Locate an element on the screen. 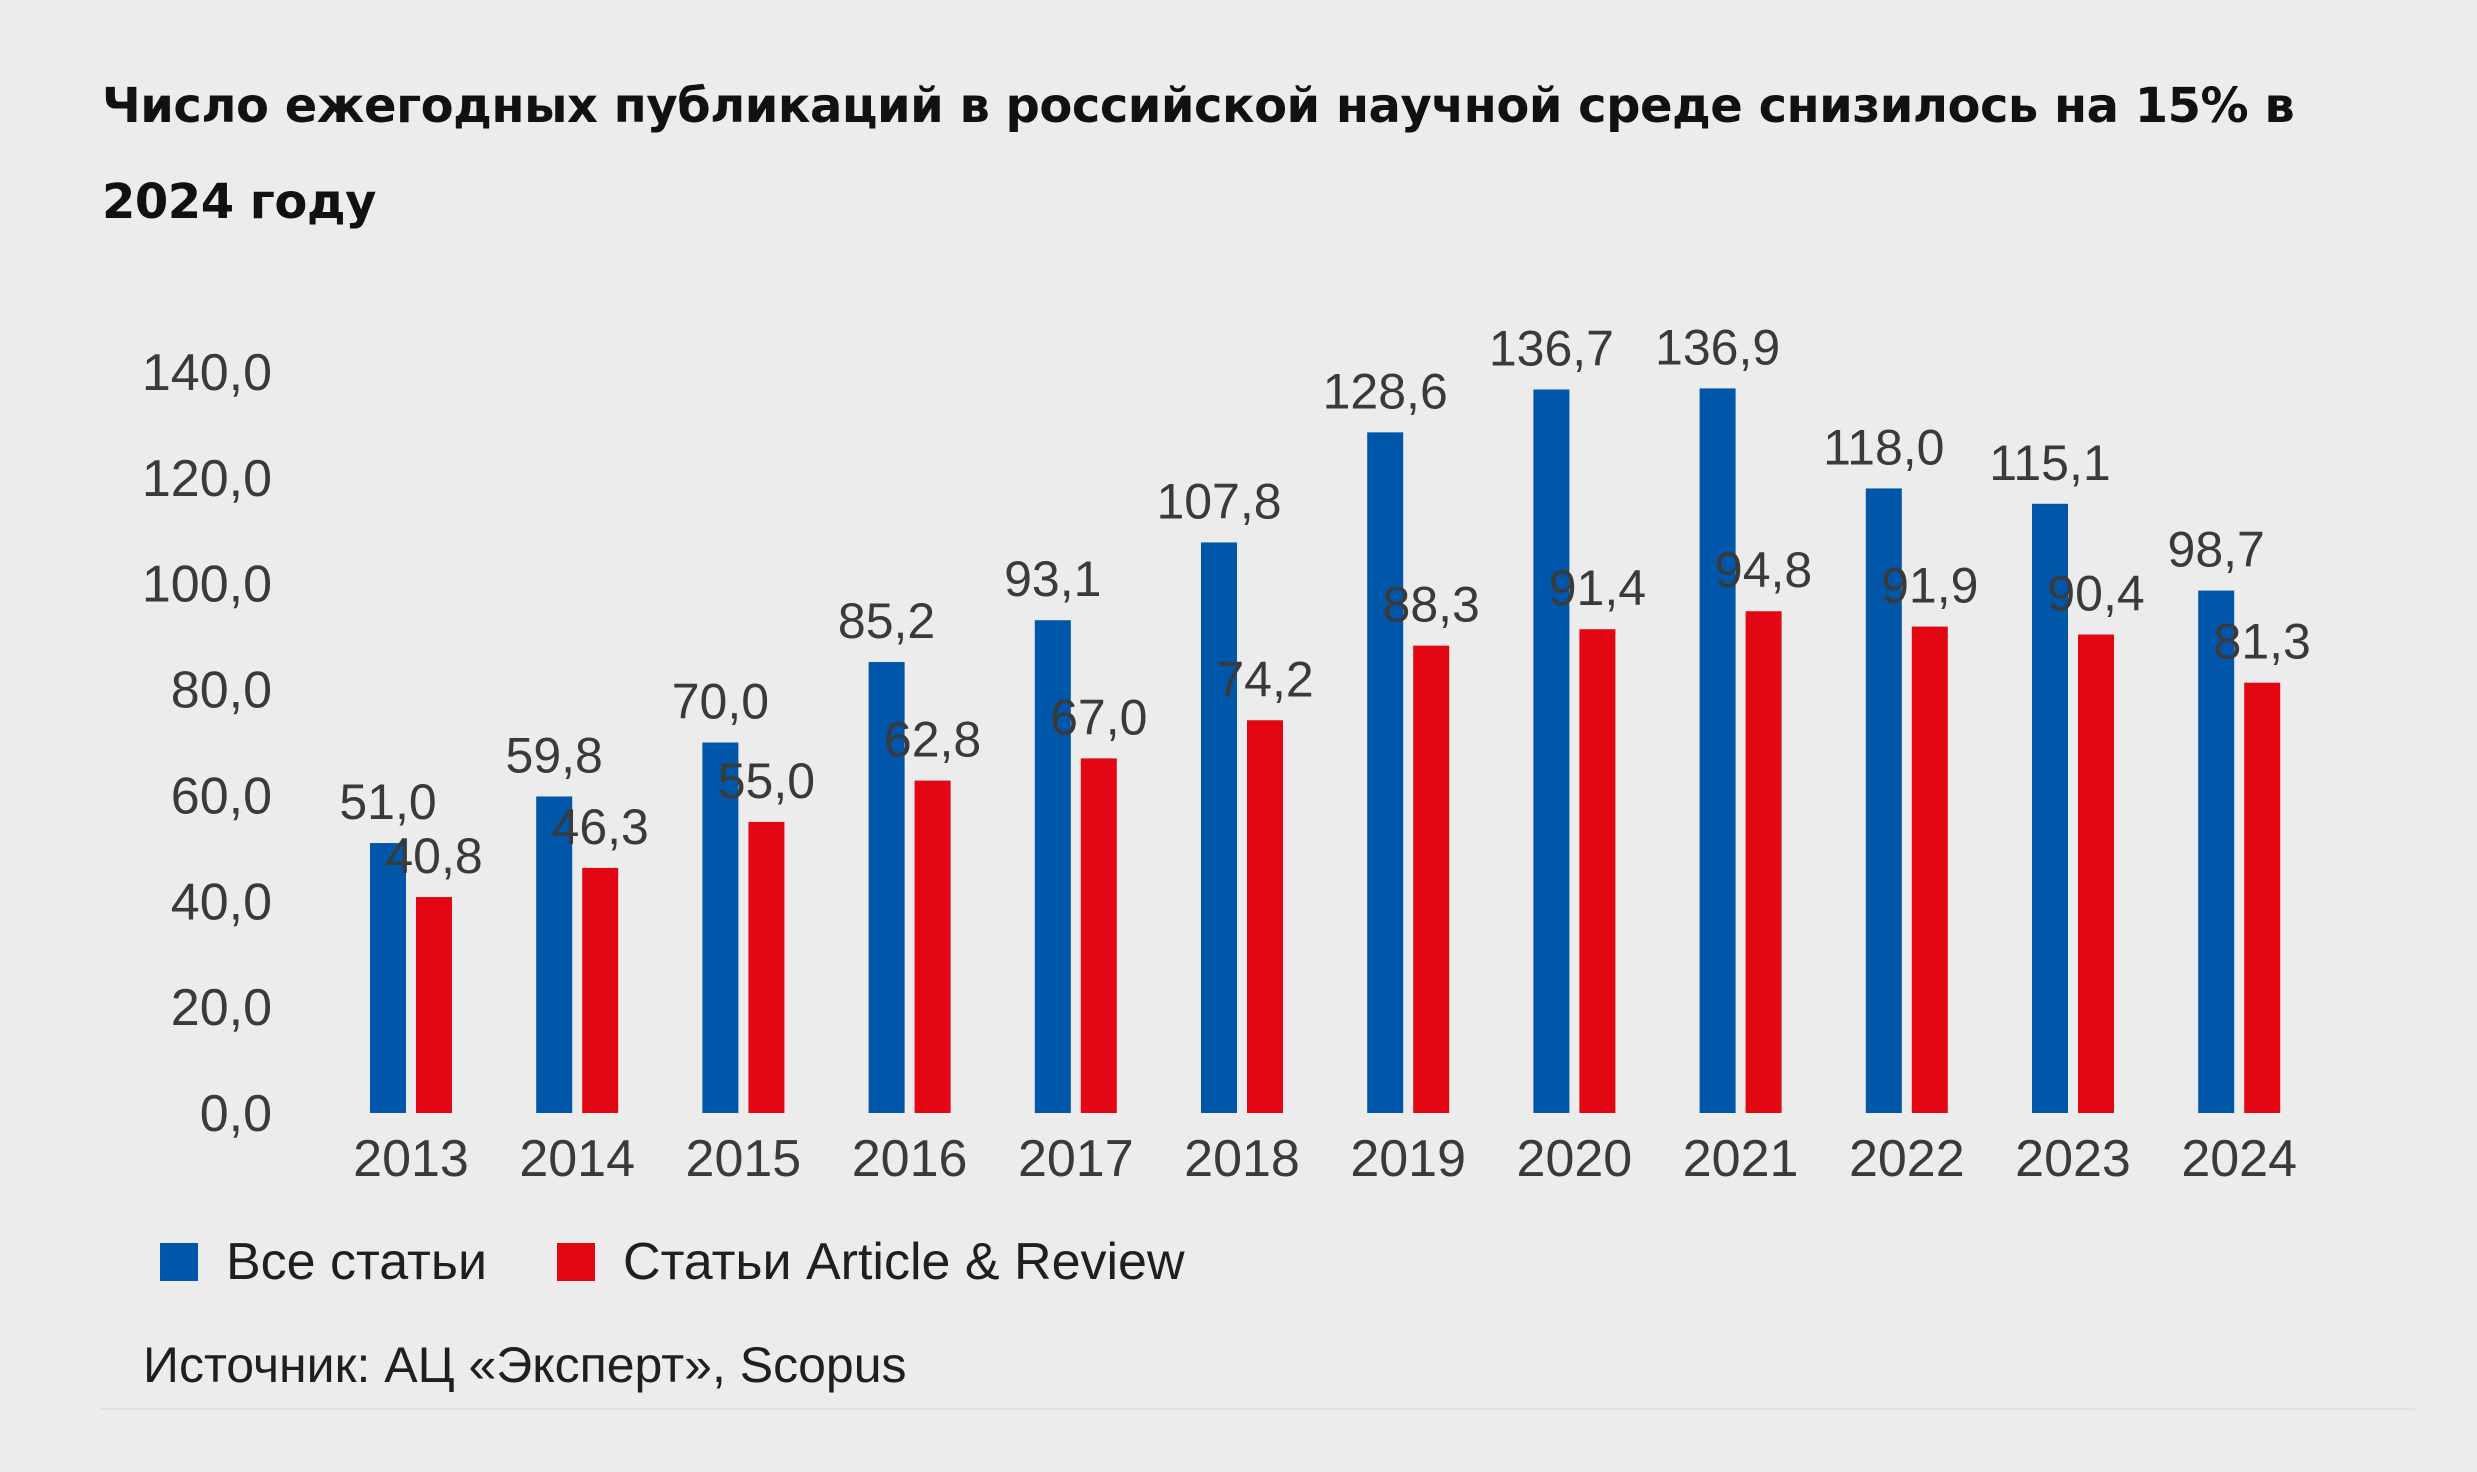 The width and height of the screenshot is (2477, 1472). legend-item-all-articles: Все статьи is located at coordinates (323, 1262).